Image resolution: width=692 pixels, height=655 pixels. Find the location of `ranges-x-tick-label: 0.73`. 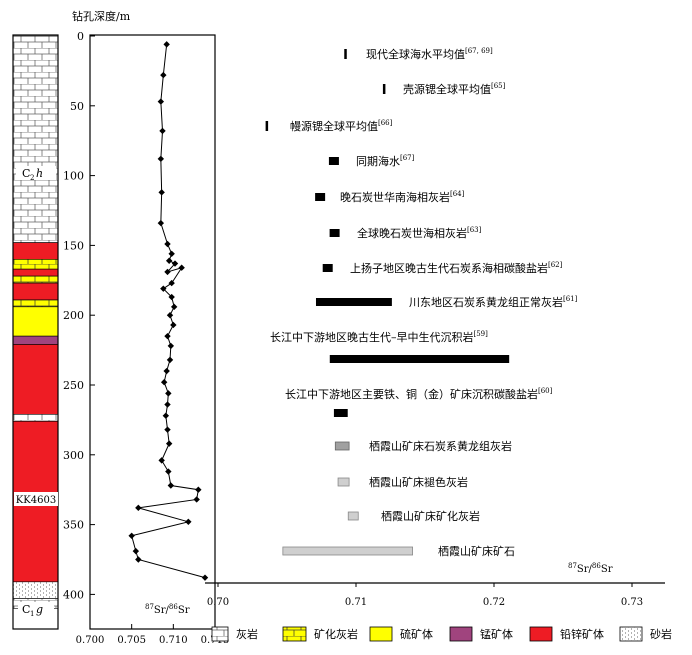

ranges-x-tick-label: 0.73 is located at coordinates (632, 602).